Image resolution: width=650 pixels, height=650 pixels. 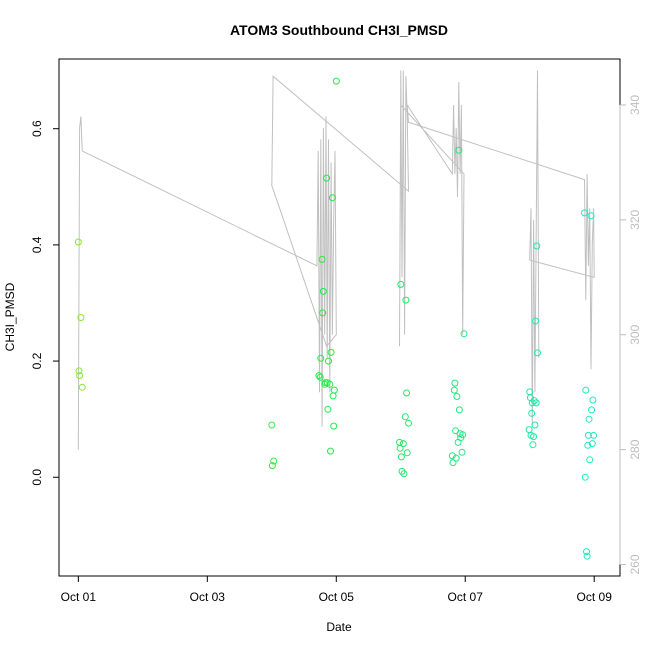 What do you see at coordinates (635, 564) in the screenshot?
I see `y2-tick-label: 260` at bounding box center [635, 564].